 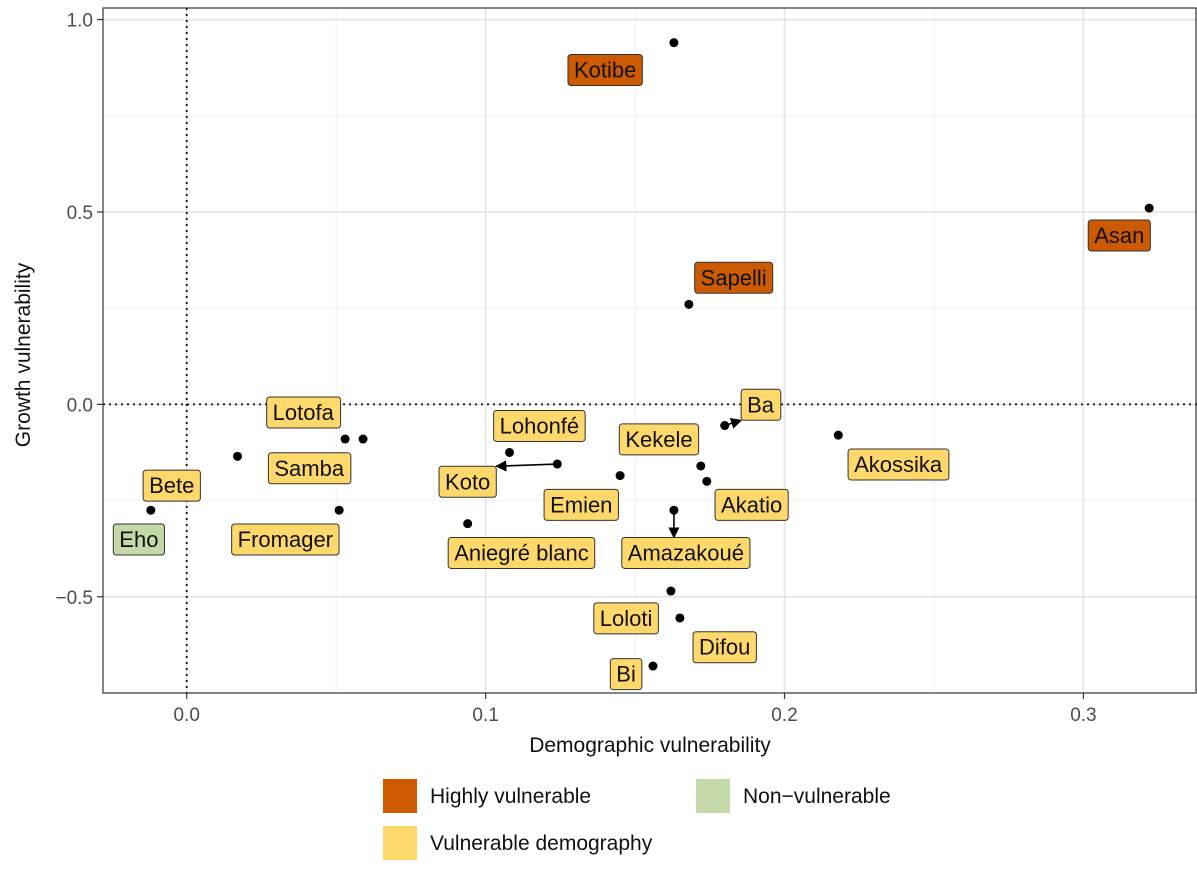 I want to click on point-label: Samba, so click(x=309, y=468).